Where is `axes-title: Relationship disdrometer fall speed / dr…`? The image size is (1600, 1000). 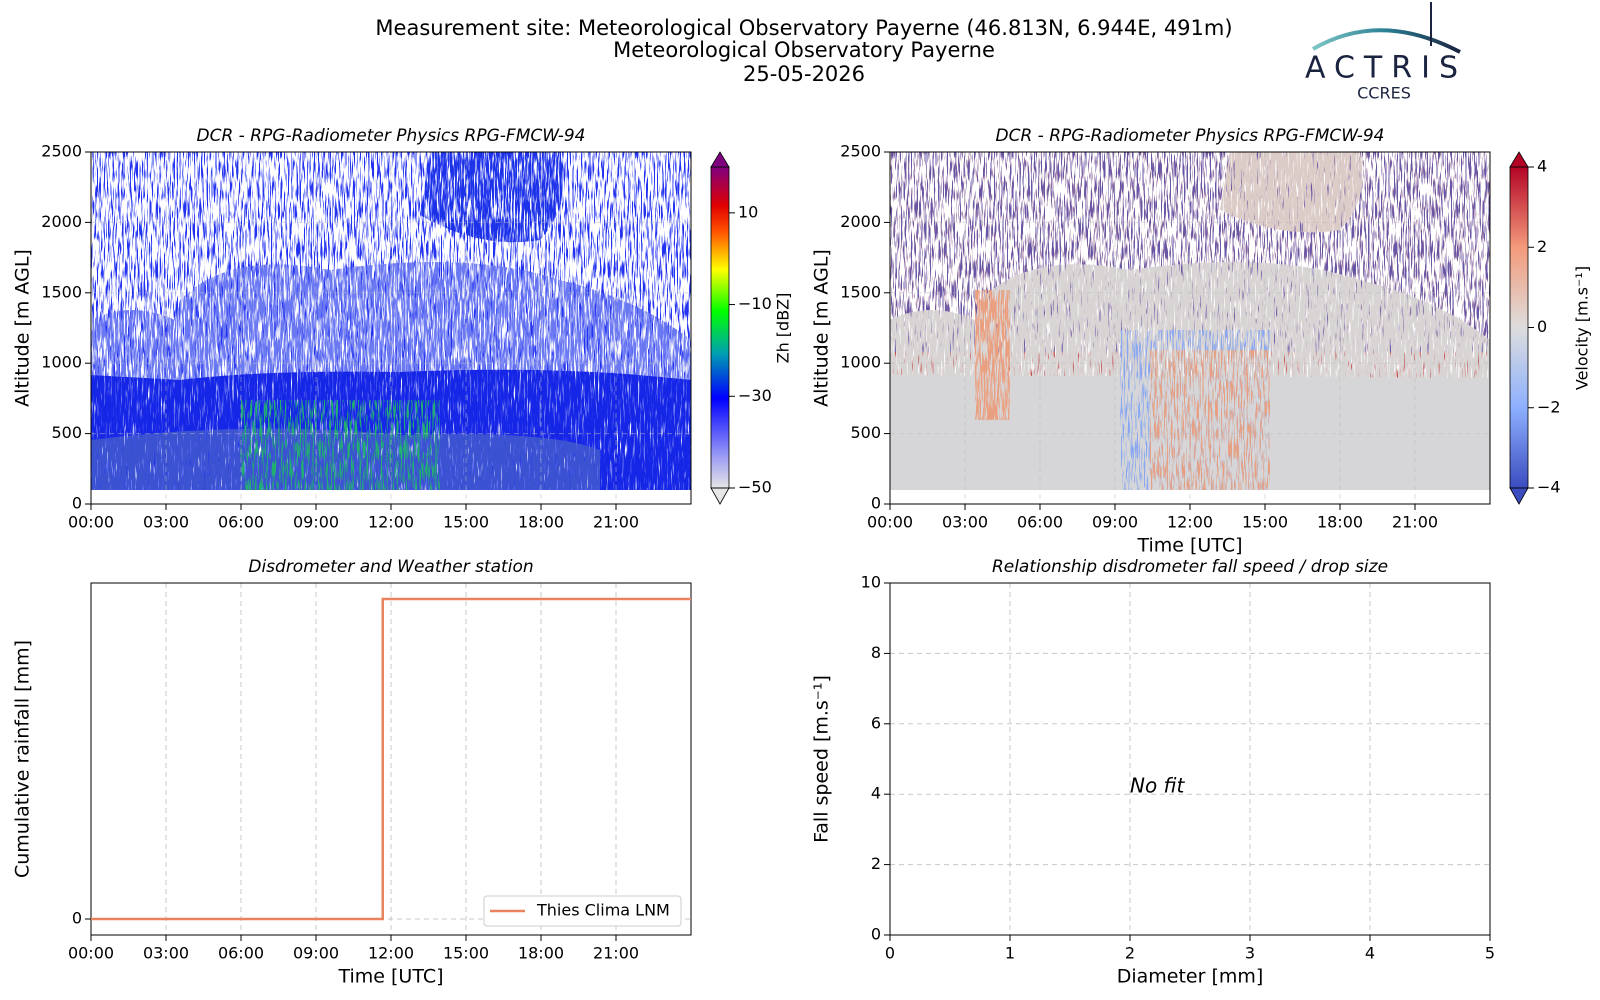 axes-title: Relationship disdrometer fall speed / dr… is located at coordinates (1190, 567).